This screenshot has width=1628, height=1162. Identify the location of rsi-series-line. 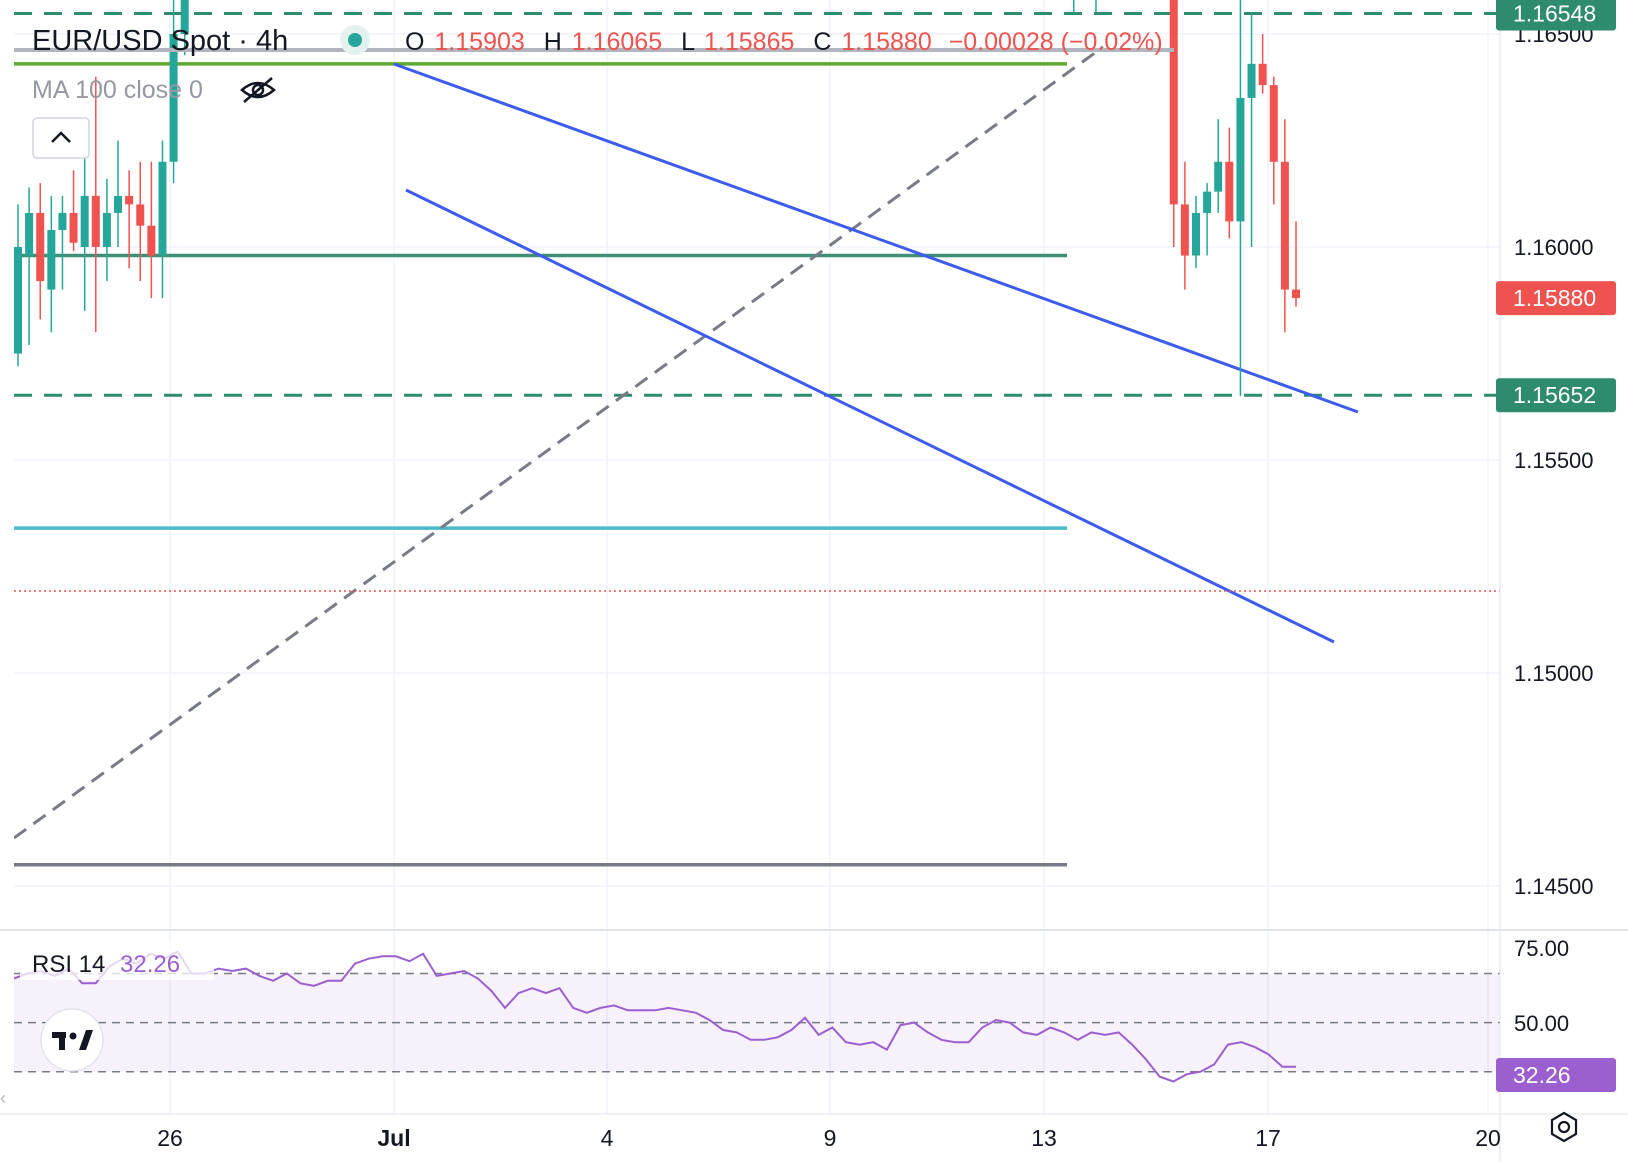
(655, 1016).